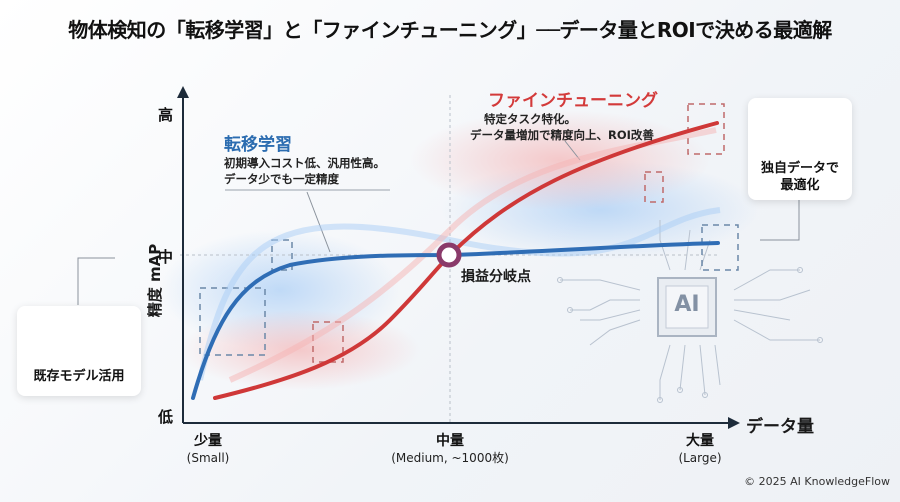 The width and height of the screenshot is (900, 502). What do you see at coordinates (155, 280) in the screenshot?
I see `y-axis-label: 精度 mAP` at bounding box center [155, 280].